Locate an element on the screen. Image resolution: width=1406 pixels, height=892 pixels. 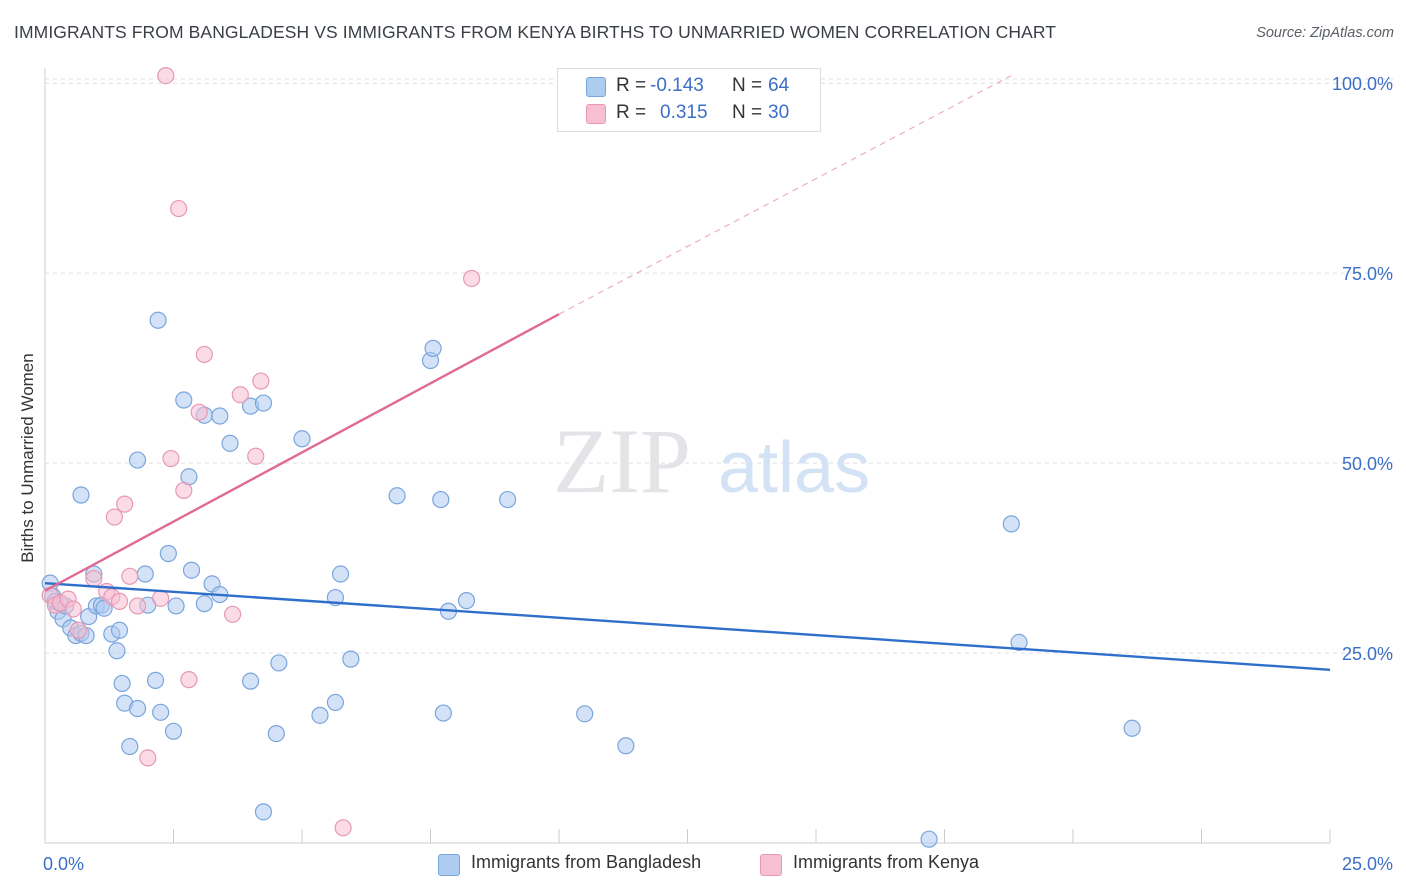
legend-n-value-kenya: 30 is located at coordinates (779, 112).